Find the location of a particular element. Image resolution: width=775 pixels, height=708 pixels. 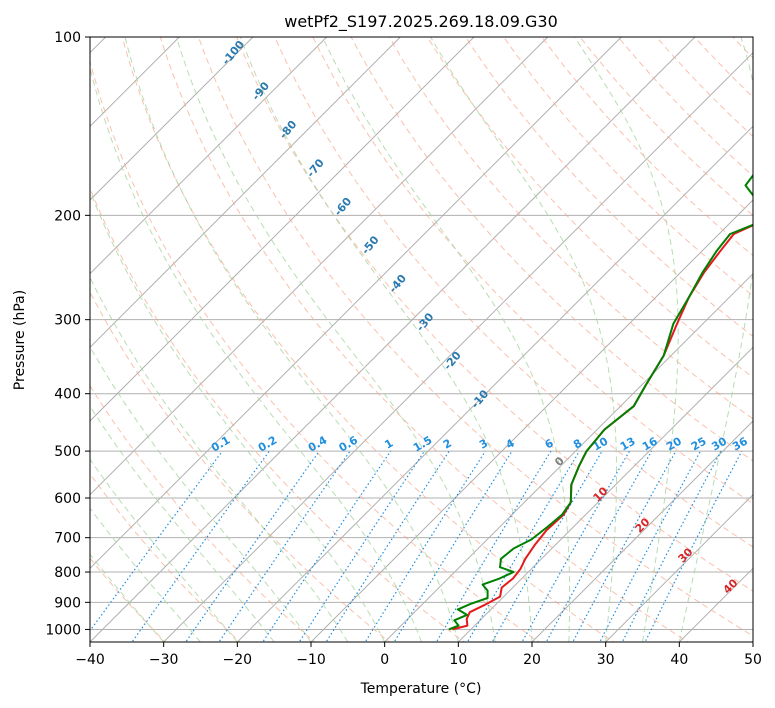

y-tick-label: 400 is located at coordinates (67, 395).